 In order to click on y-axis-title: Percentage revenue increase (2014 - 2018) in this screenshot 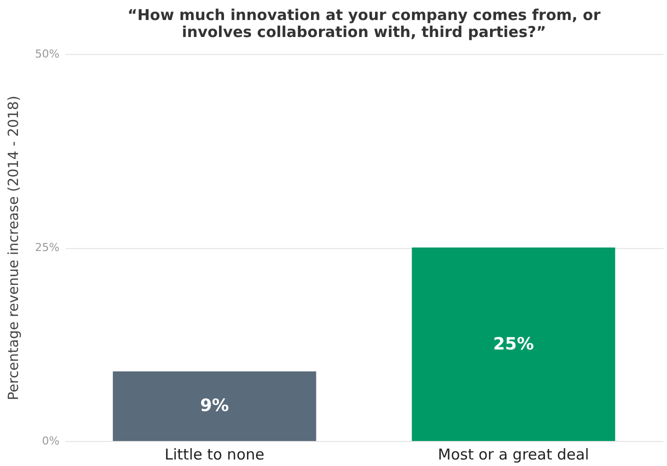, I will do `click(14, 248)`.